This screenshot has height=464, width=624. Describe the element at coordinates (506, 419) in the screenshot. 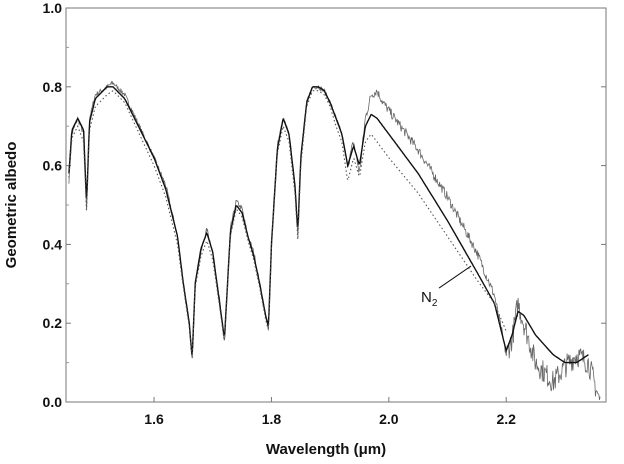

I see `x-tick-label: 2.2` at that location.